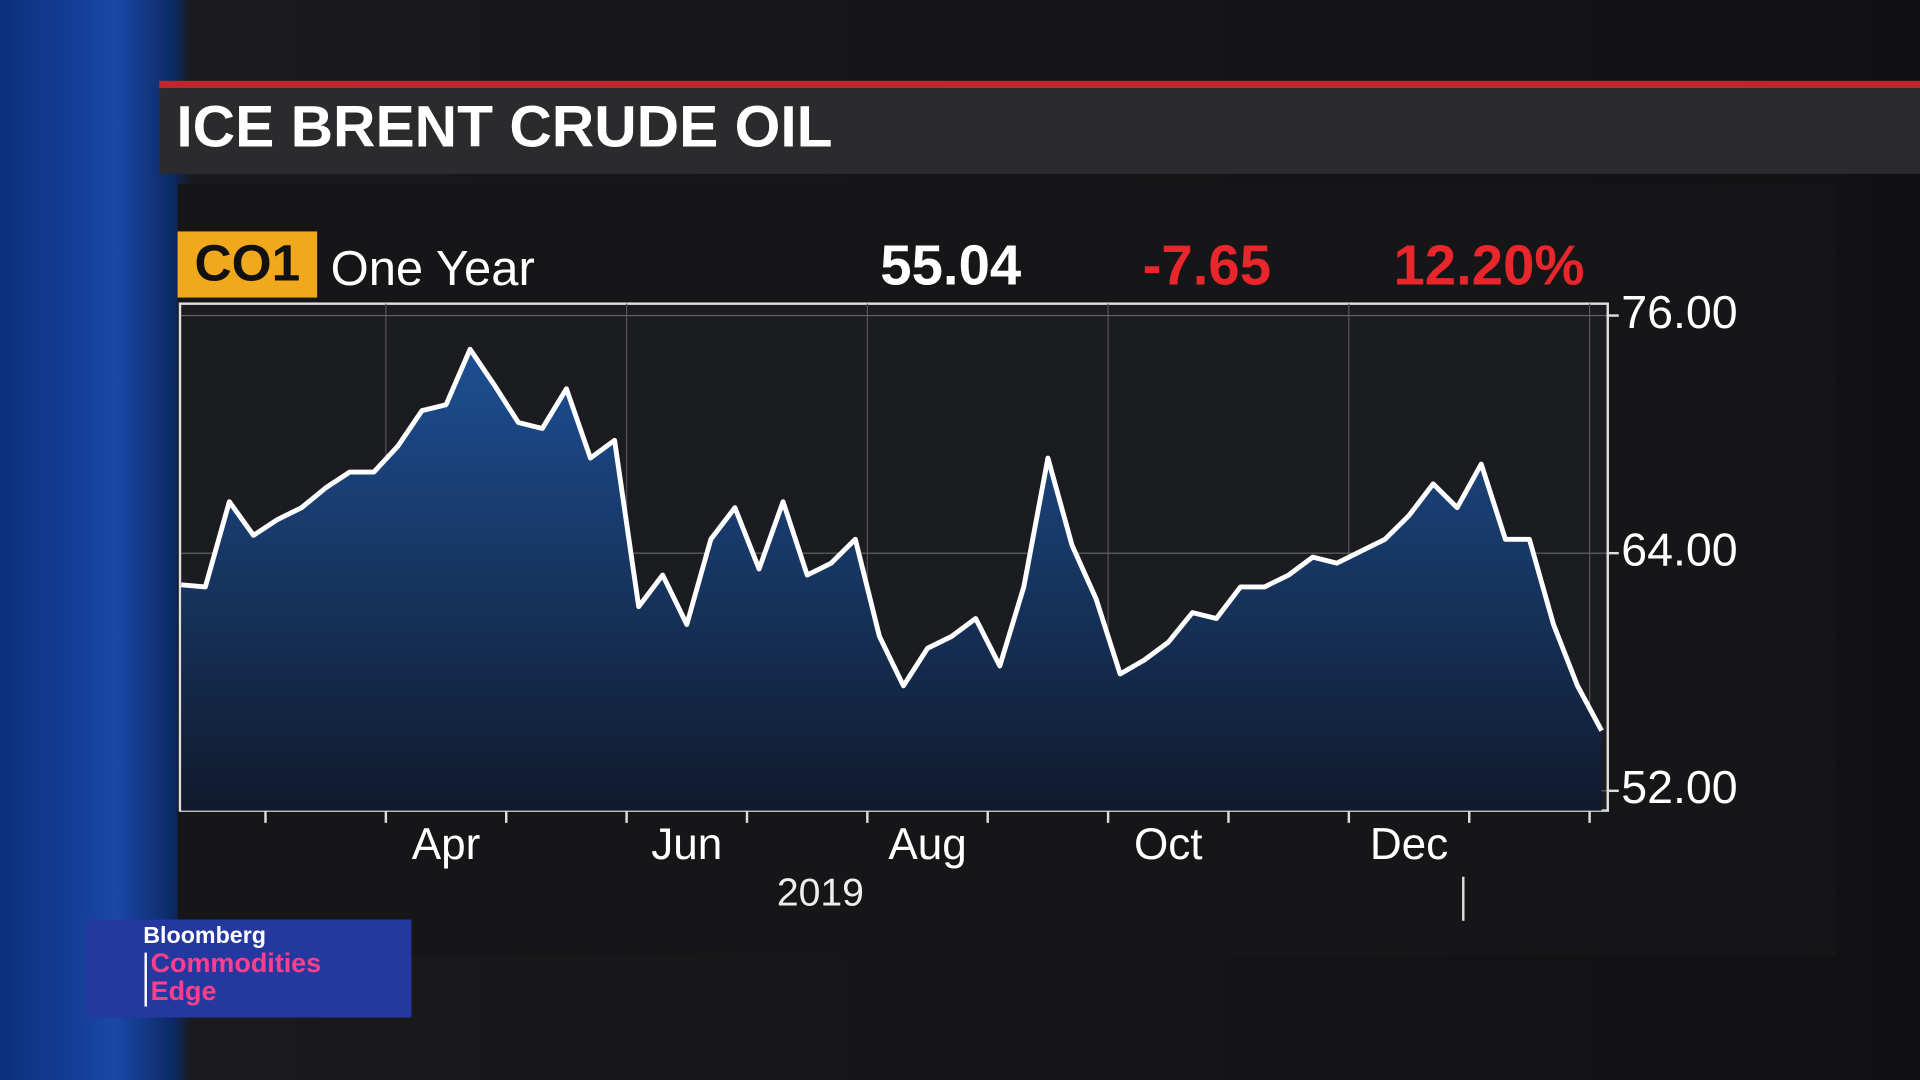 The image size is (1920, 1080). I want to click on ticker: CO1, so click(247, 263).